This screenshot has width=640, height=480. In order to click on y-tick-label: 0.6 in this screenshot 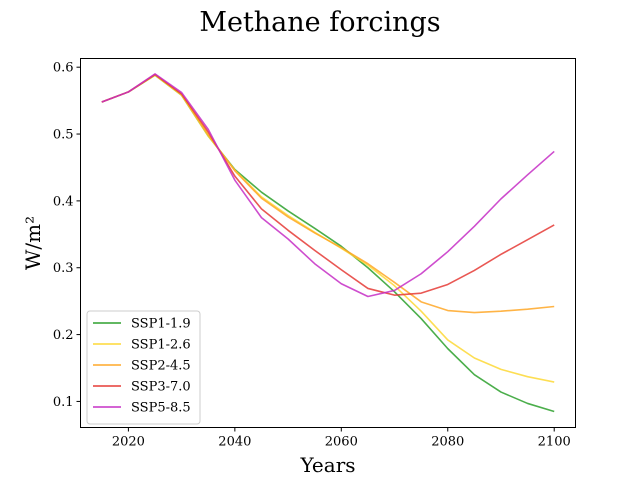, I will do `click(63, 68)`.